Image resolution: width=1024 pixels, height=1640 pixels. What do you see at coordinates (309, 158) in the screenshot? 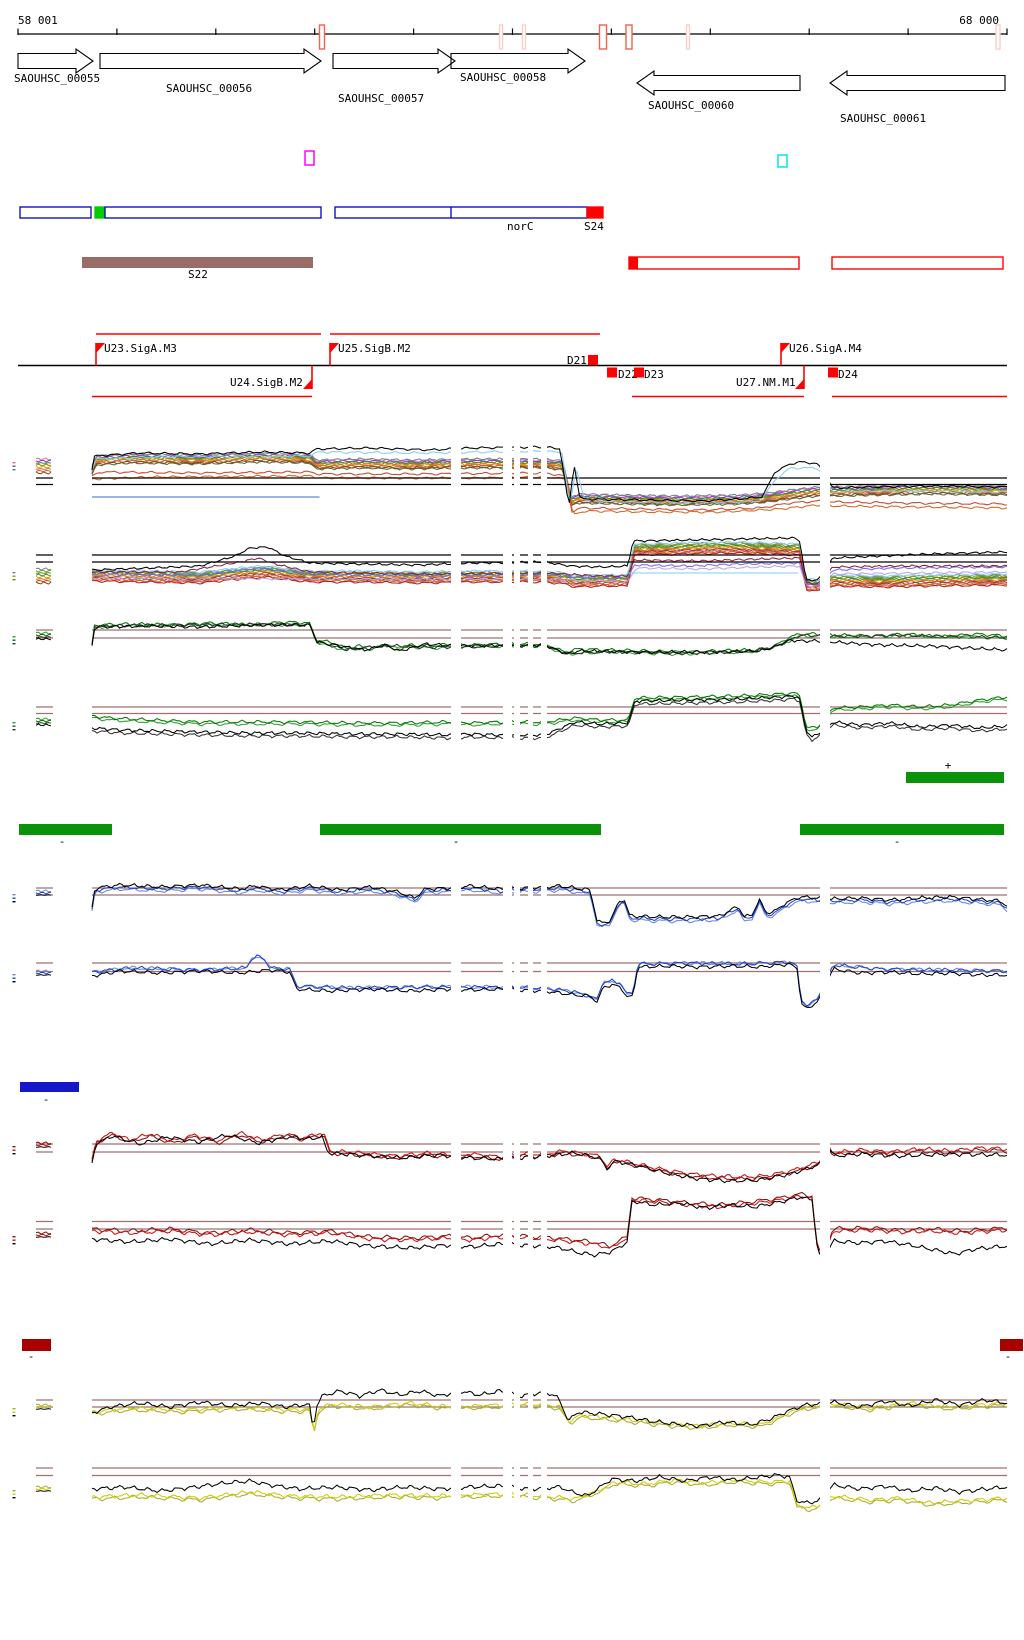
I see `magenta-box` at bounding box center [309, 158].